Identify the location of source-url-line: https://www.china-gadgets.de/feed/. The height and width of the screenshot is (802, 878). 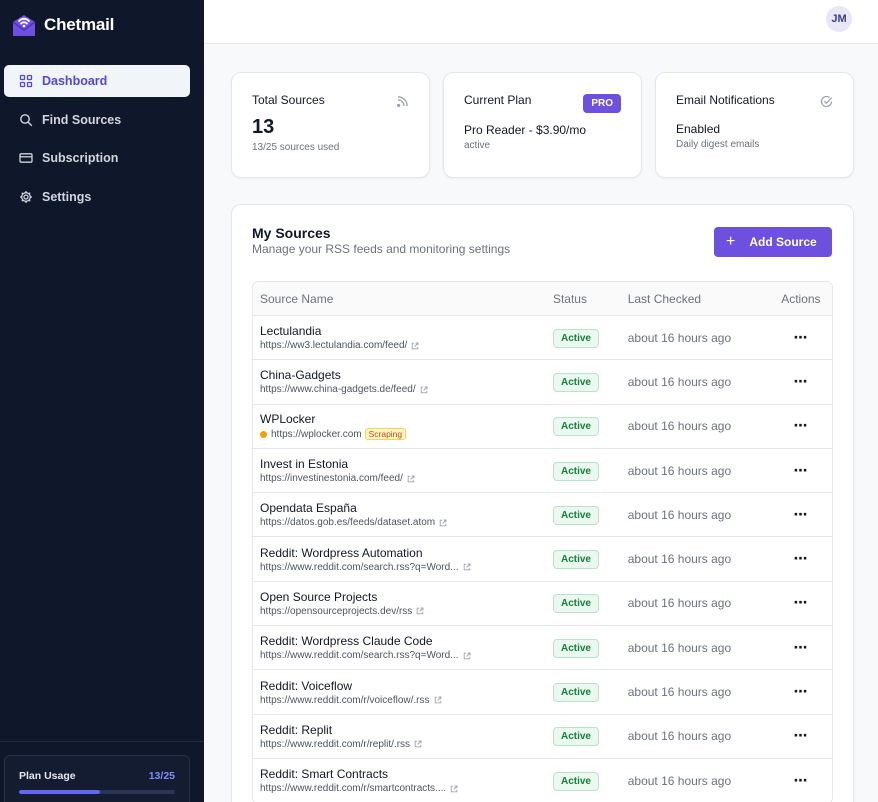
(403, 389).